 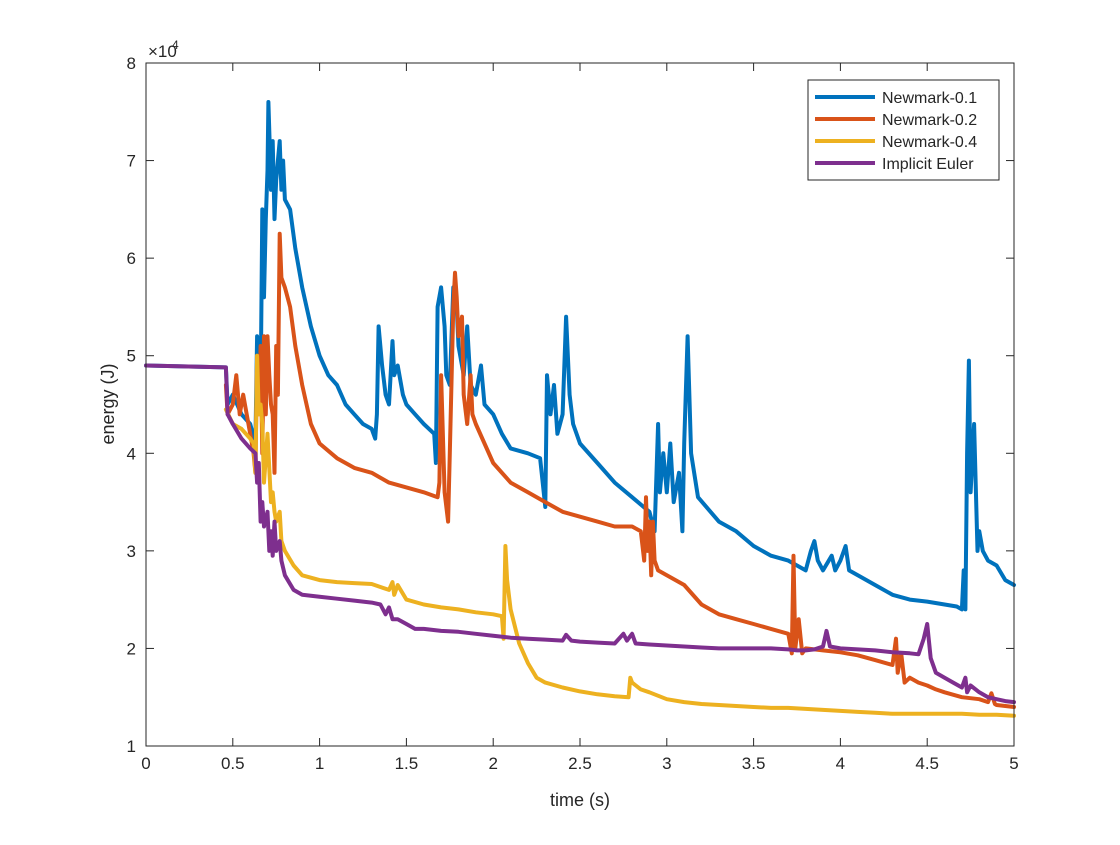 I want to click on x-axis-label: time (s), so click(x=580, y=800).